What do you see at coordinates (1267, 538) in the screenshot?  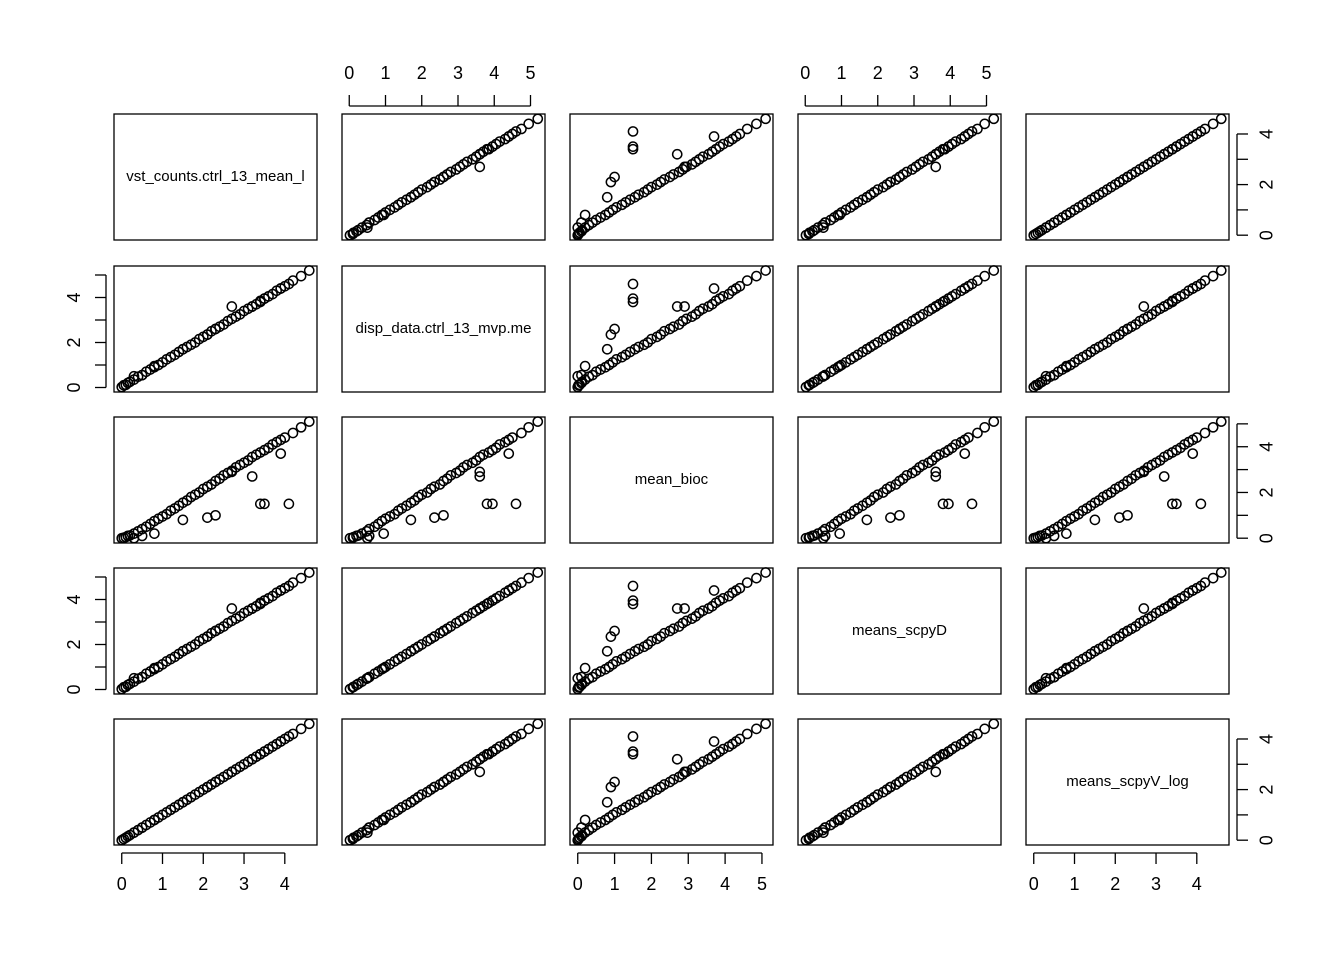 I see `y-tick-label: 0` at bounding box center [1267, 538].